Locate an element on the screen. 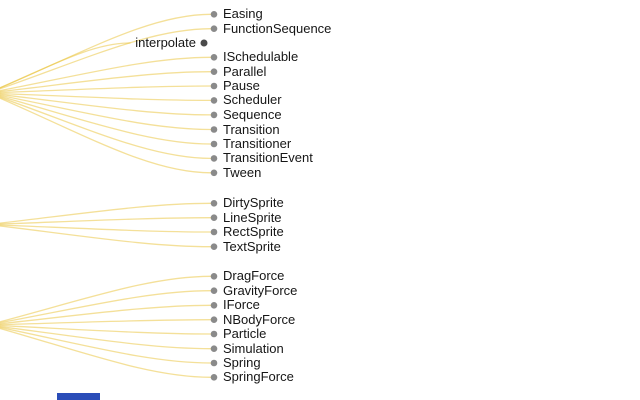 This screenshot has width=640, height=400. class-node-dot-Easing is located at coordinates (214, 14).